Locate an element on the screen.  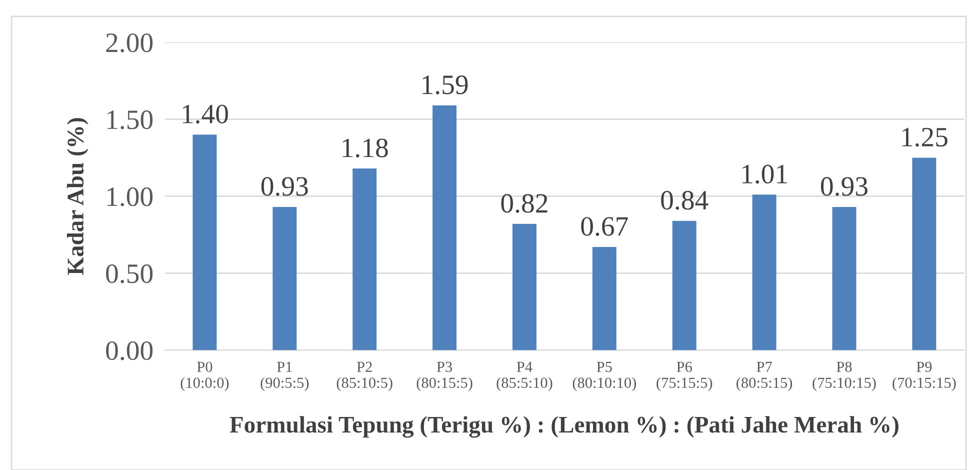
data-label: 0.84 is located at coordinates (684, 200).